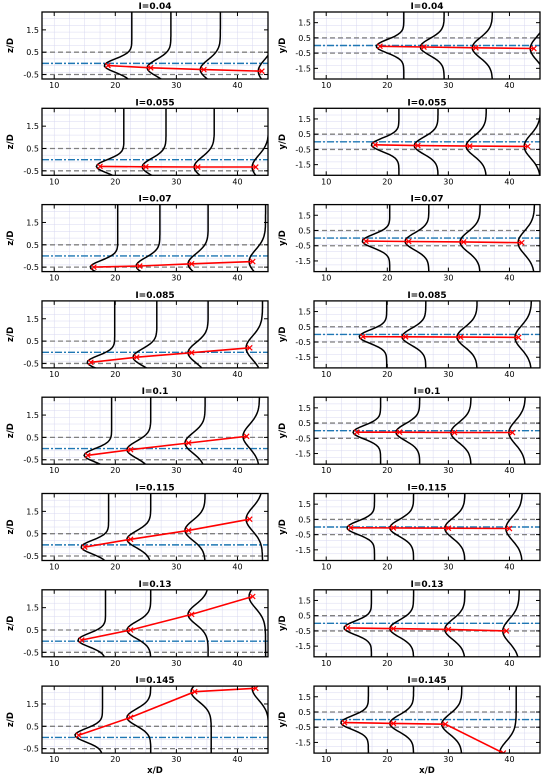 The width and height of the screenshot is (550, 779). Describe the element at coordinates (154, 200) in the screenshot. I see `panel-title: I=0.07` at that location.